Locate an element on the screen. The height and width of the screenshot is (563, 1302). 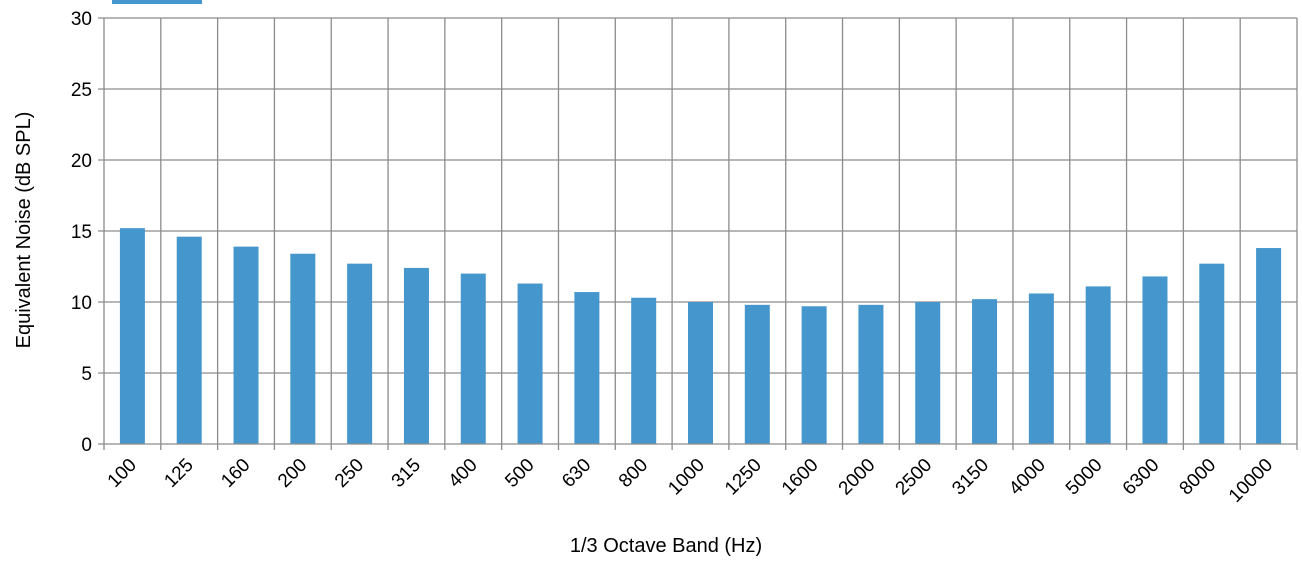
x-tick-label: 400 is located at coordinates (463, 473).